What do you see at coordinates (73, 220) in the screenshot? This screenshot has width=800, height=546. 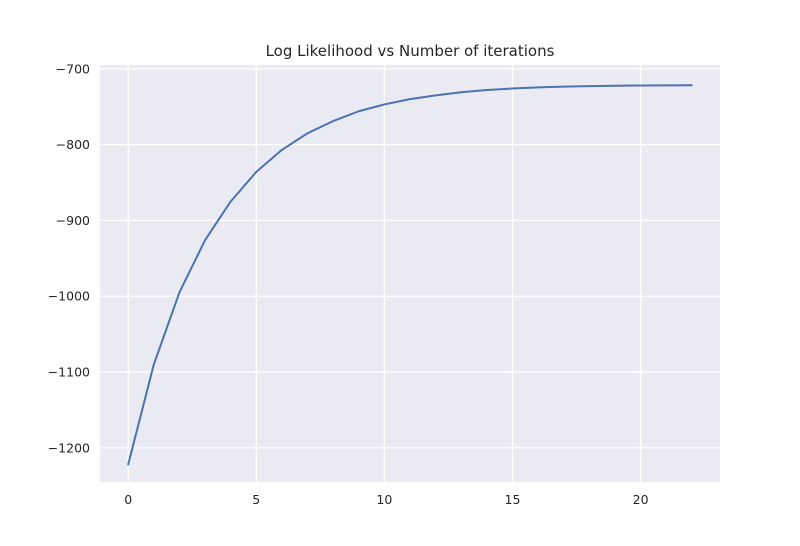 I see `y-tick-label: −900` at bounding box center [73, 220].